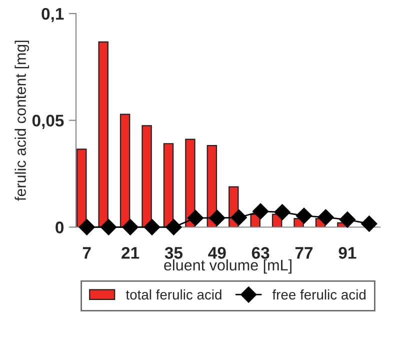 This screenshot has width=400, height=339. I want to click on legend-label: free ferulic acid, so click(319, 294).